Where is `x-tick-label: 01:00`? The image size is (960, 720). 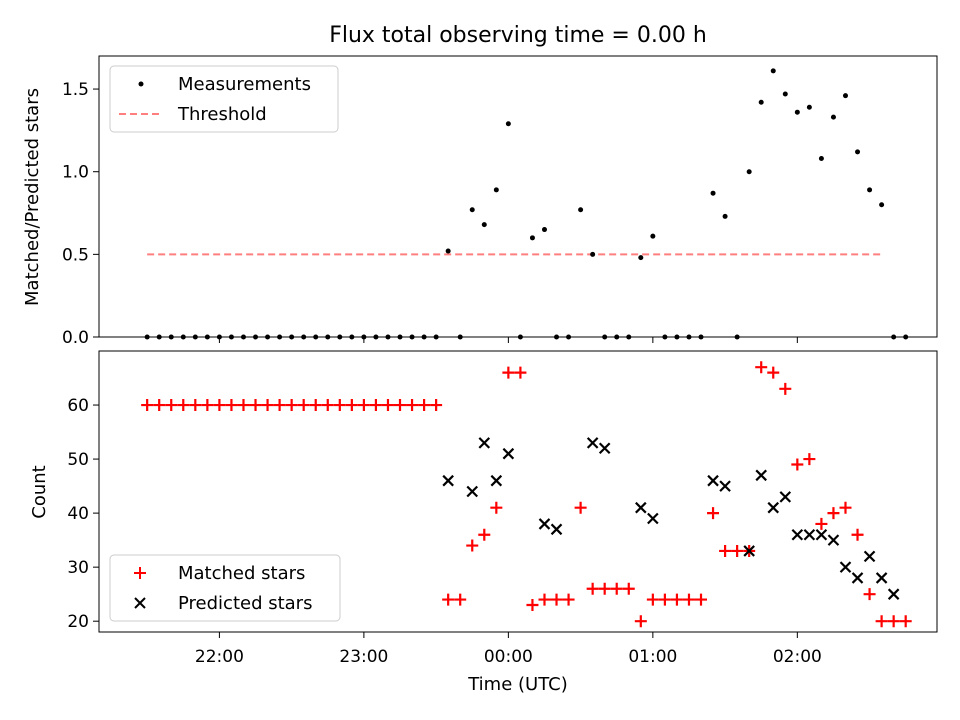 x-tick-label: 01:00 is located at coordinates (652, 657).